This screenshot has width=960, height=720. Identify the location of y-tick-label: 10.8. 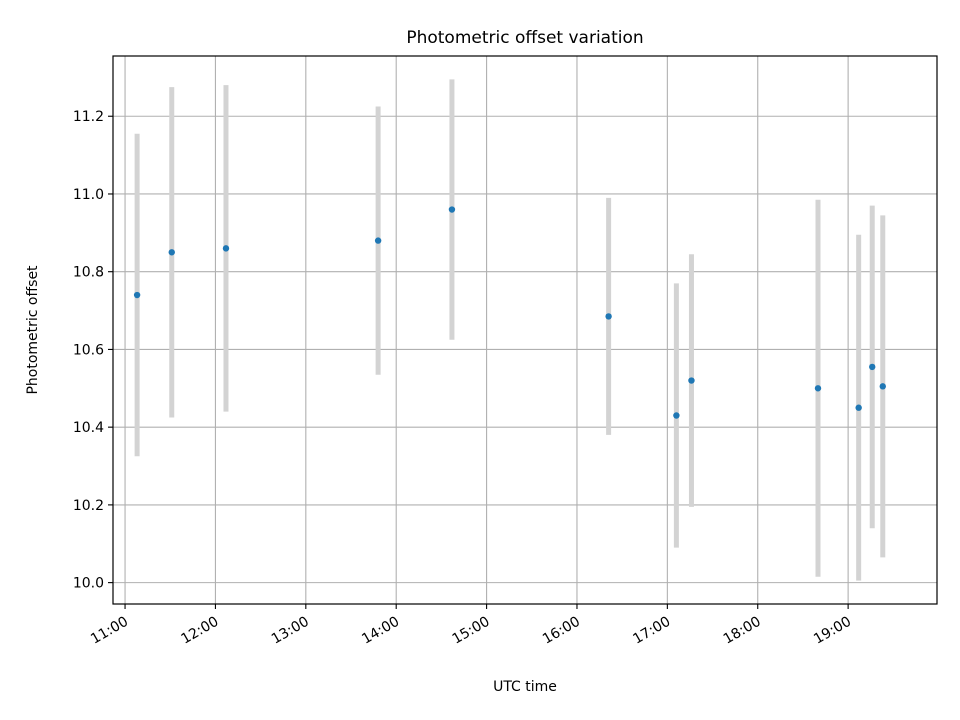
(88, 273).